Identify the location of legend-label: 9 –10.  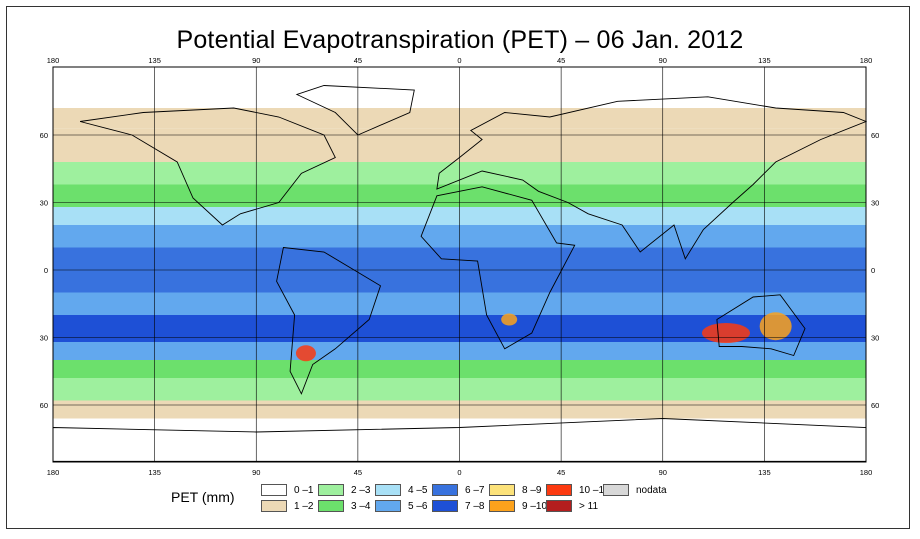
(535, 506).